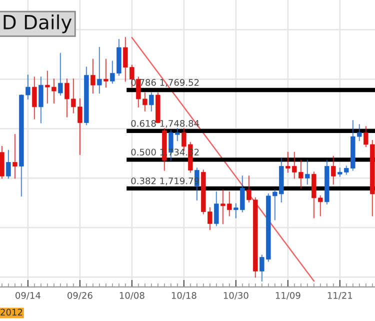 The height and width of the screenshot is (321, 375). I want to click on x-tick-label: 10/08, so click(132, 296).